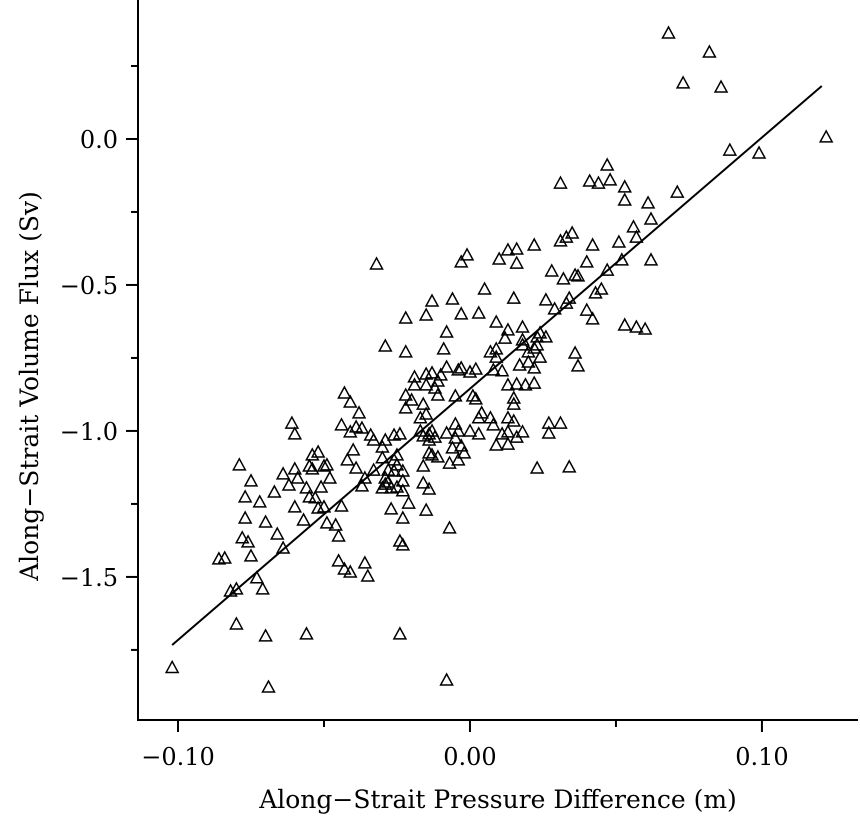 This screenshot has height=818, width=860. Describe the element at coordinates (178, 757) in the screenshot. I see `x-tick-label: −0.10` at that location.